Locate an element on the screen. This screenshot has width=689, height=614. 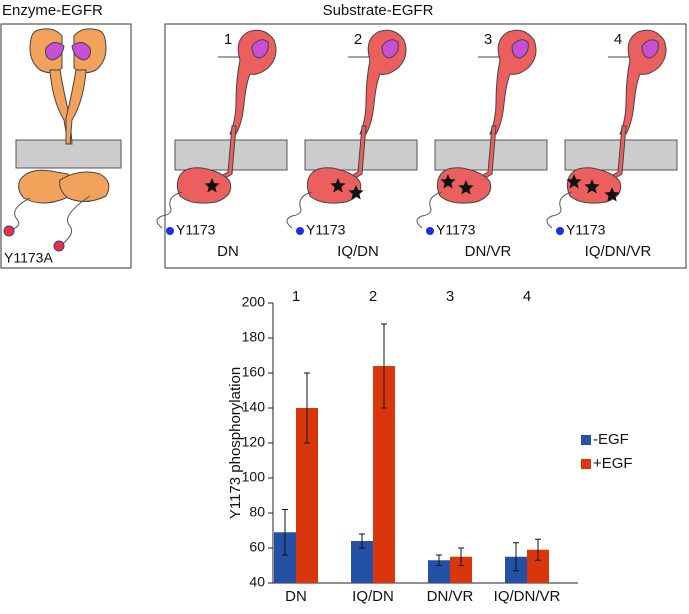
panel-number: 2 is located at coordinates (358, 39).